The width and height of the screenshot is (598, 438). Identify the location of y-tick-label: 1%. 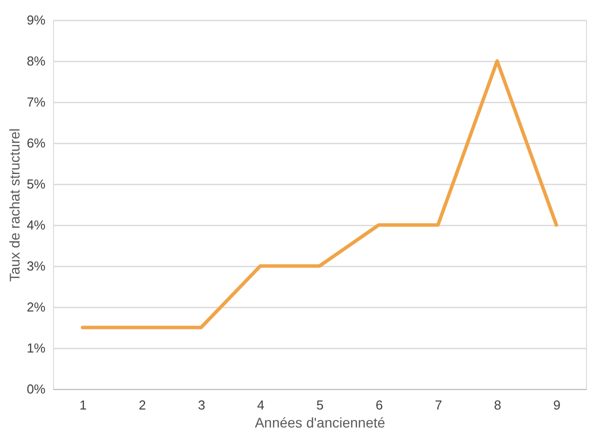
(36, 348).